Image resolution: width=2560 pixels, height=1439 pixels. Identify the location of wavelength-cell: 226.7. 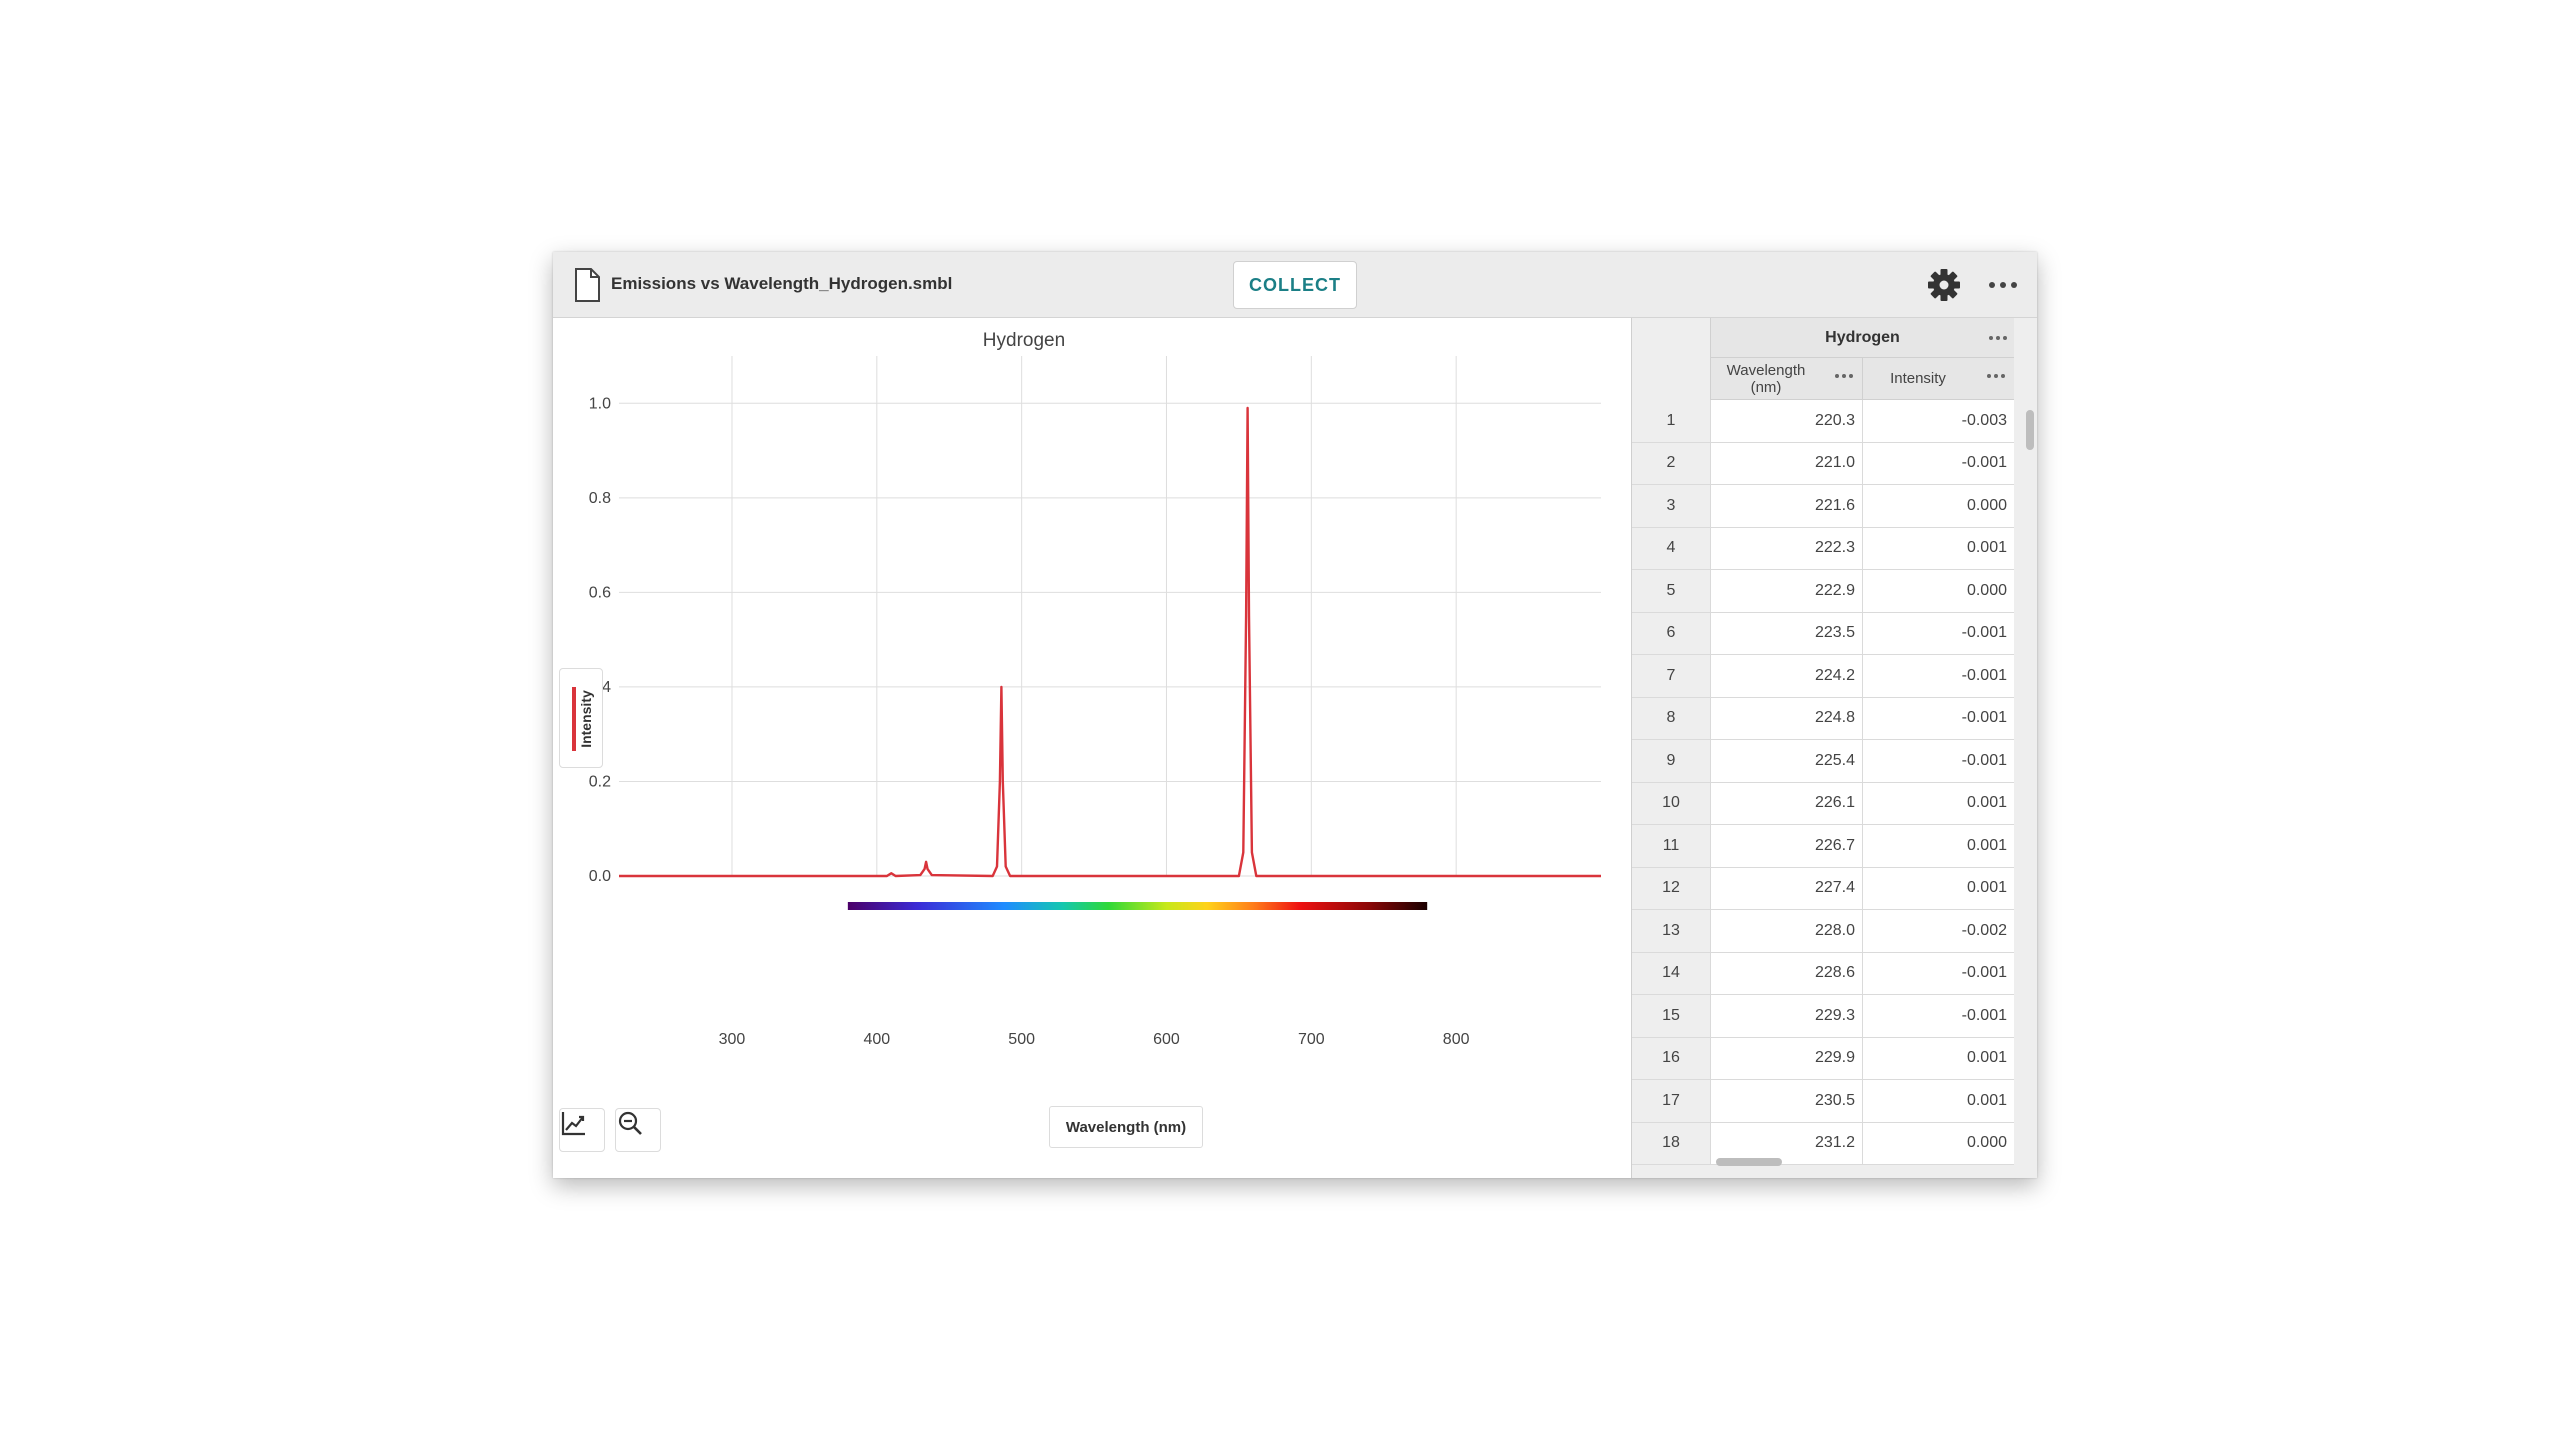
(1786, 846).